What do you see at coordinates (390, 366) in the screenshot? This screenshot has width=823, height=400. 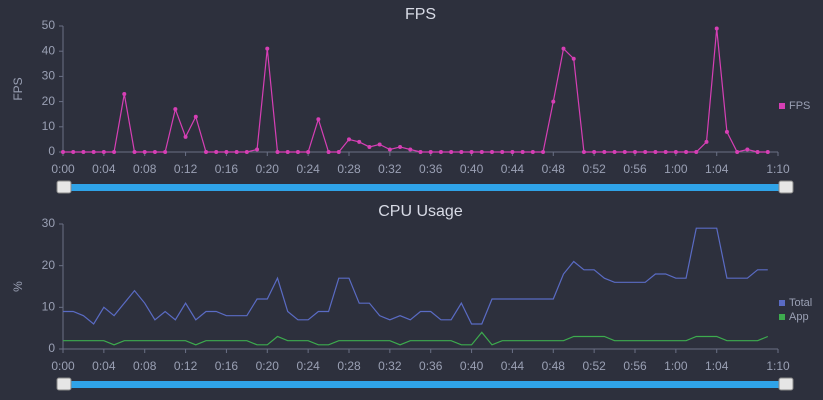 I see `x-tick-label: 0:32` at bounding box center [390, 366].